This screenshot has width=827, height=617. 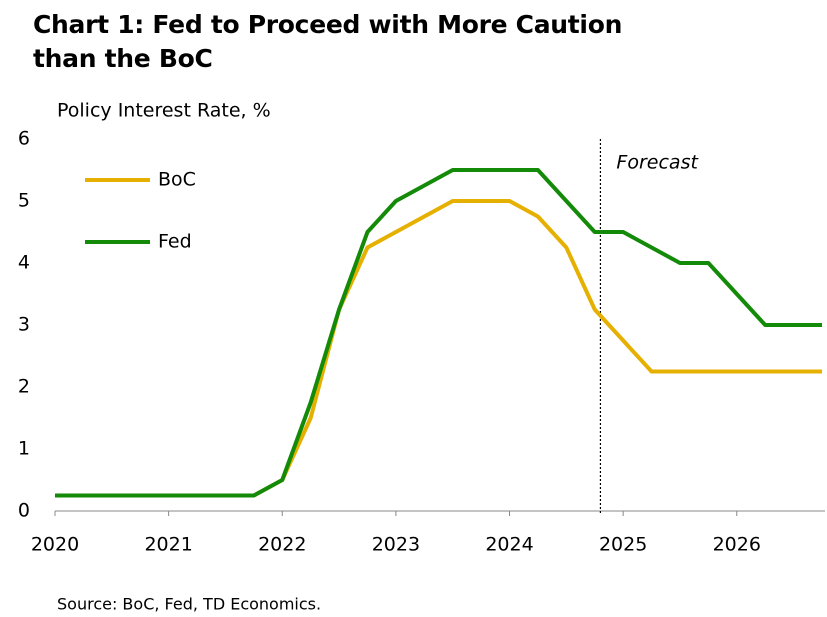 I want to click on y-tick-label: 4, so click(x=24, y=263).